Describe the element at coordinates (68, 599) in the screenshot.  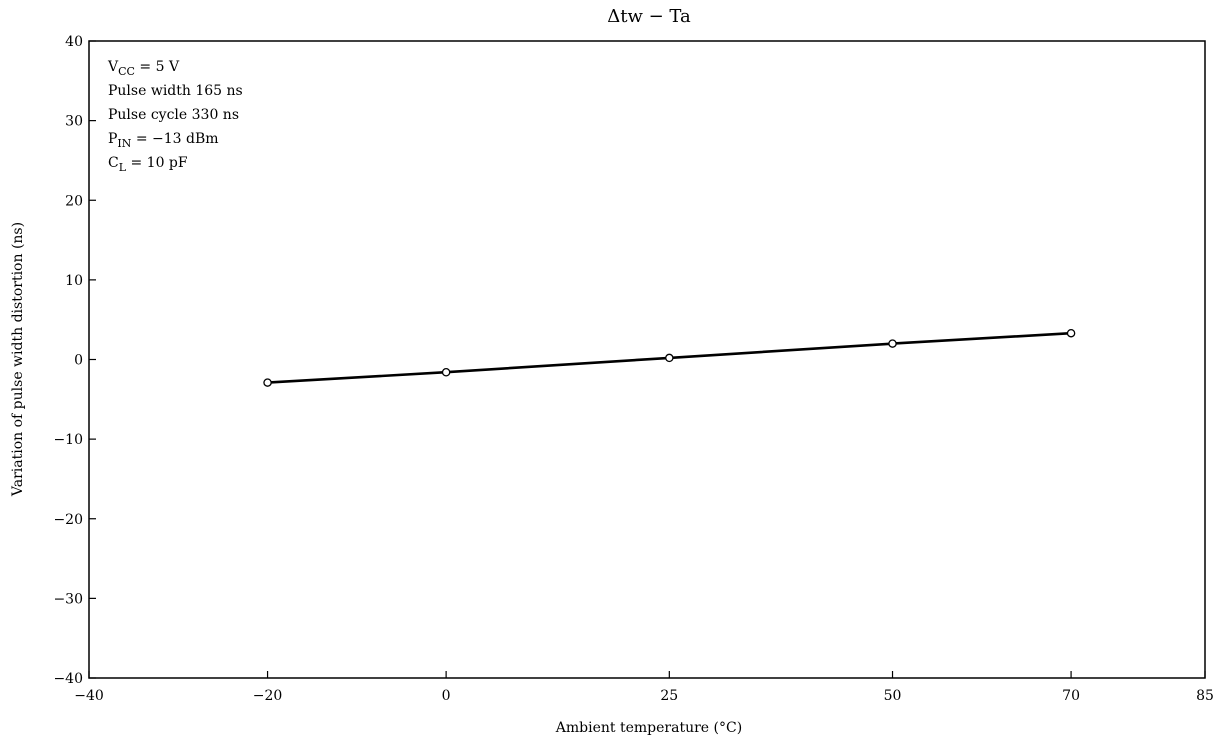
I see `y-tick-label: −30` at that location.